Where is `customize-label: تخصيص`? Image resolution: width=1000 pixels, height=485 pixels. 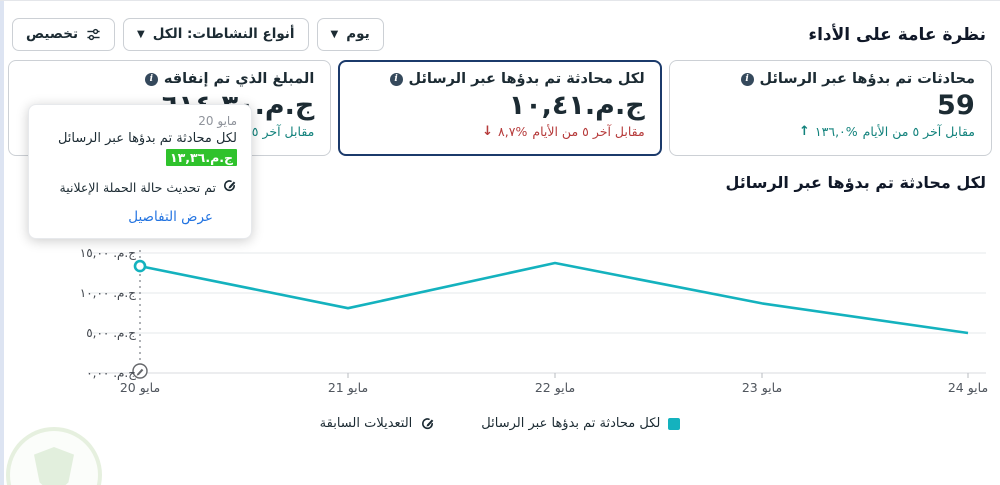 customize-label: تخصيص is located at coordinates (52, 34).